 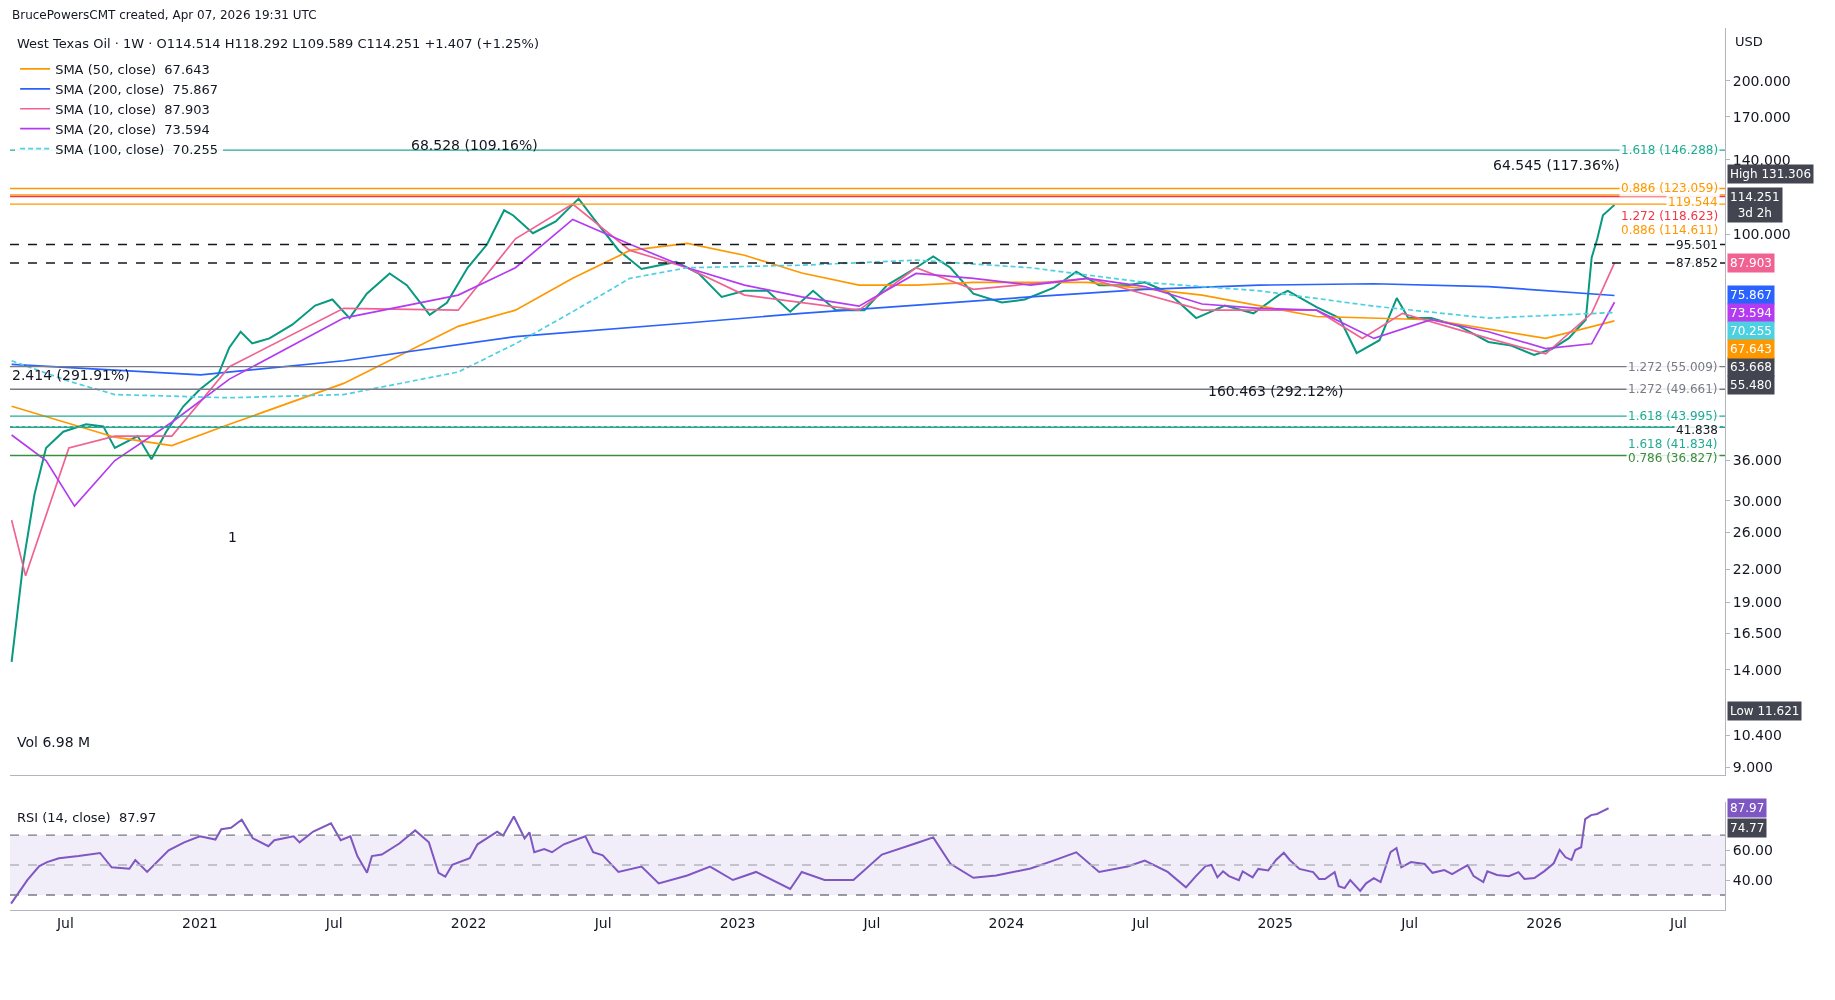 I want to click on ref-line-label: 1.272 (118.623), so click(x=1670, y=216).